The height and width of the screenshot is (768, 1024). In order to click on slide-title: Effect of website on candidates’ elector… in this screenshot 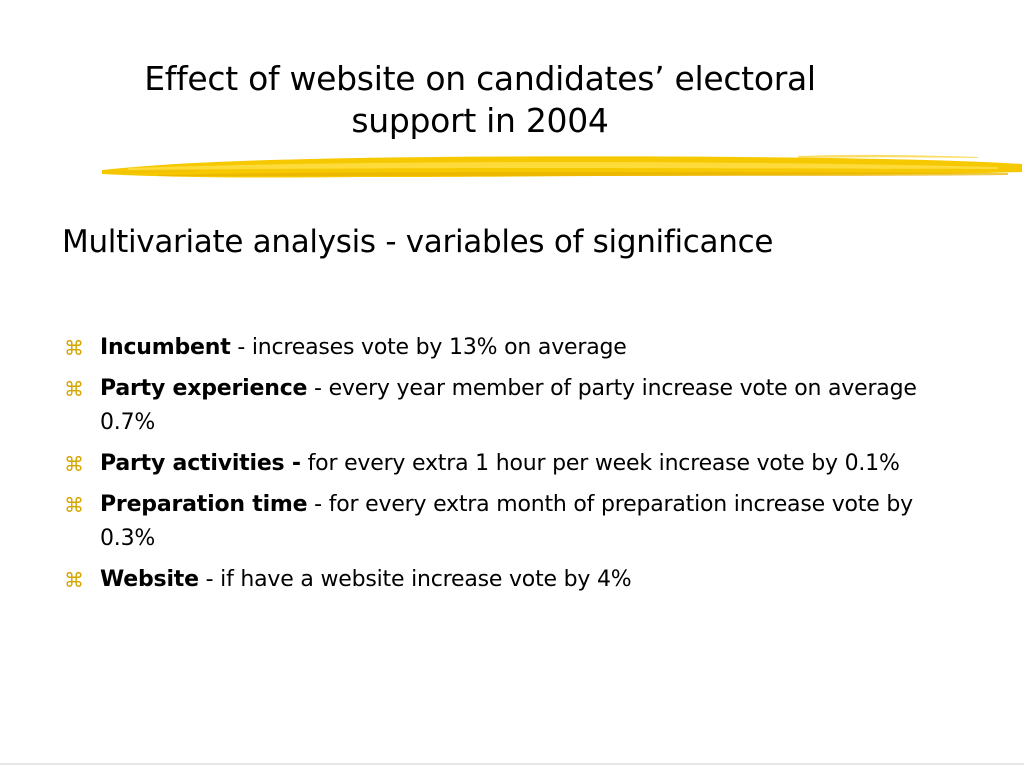, I will do `click(480, 100)`.